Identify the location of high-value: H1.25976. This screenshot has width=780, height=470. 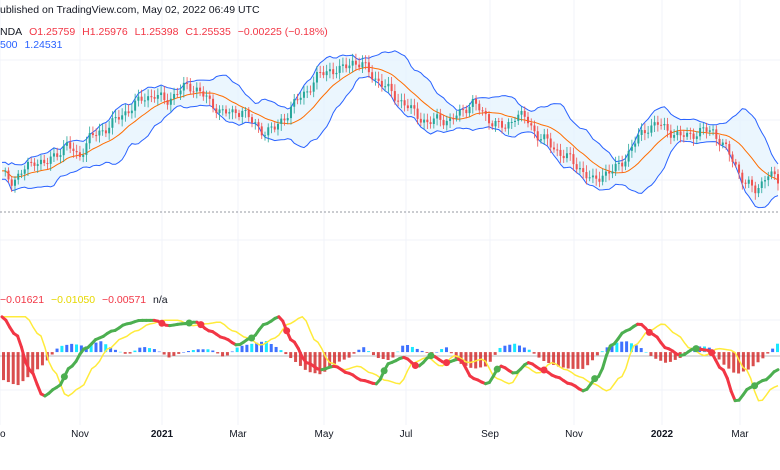
(105, 32).